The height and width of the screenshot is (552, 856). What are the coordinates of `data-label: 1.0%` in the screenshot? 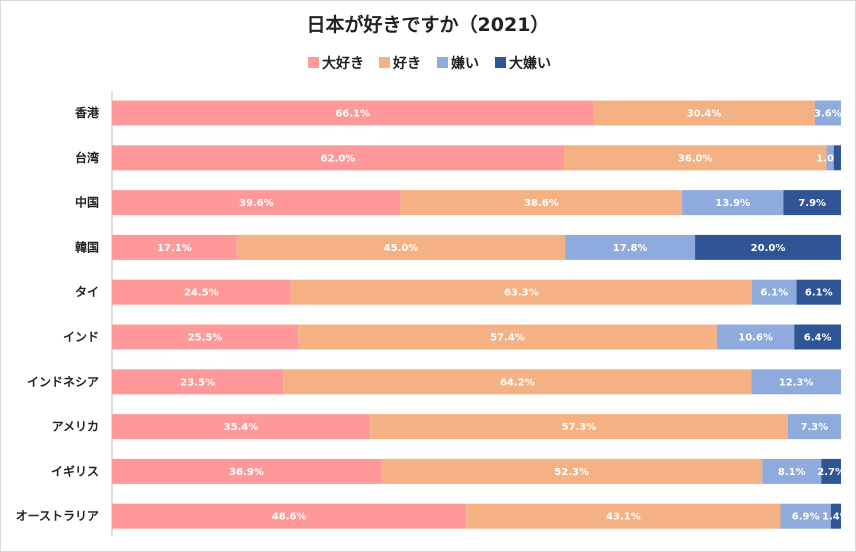 It's located at (830, 158).